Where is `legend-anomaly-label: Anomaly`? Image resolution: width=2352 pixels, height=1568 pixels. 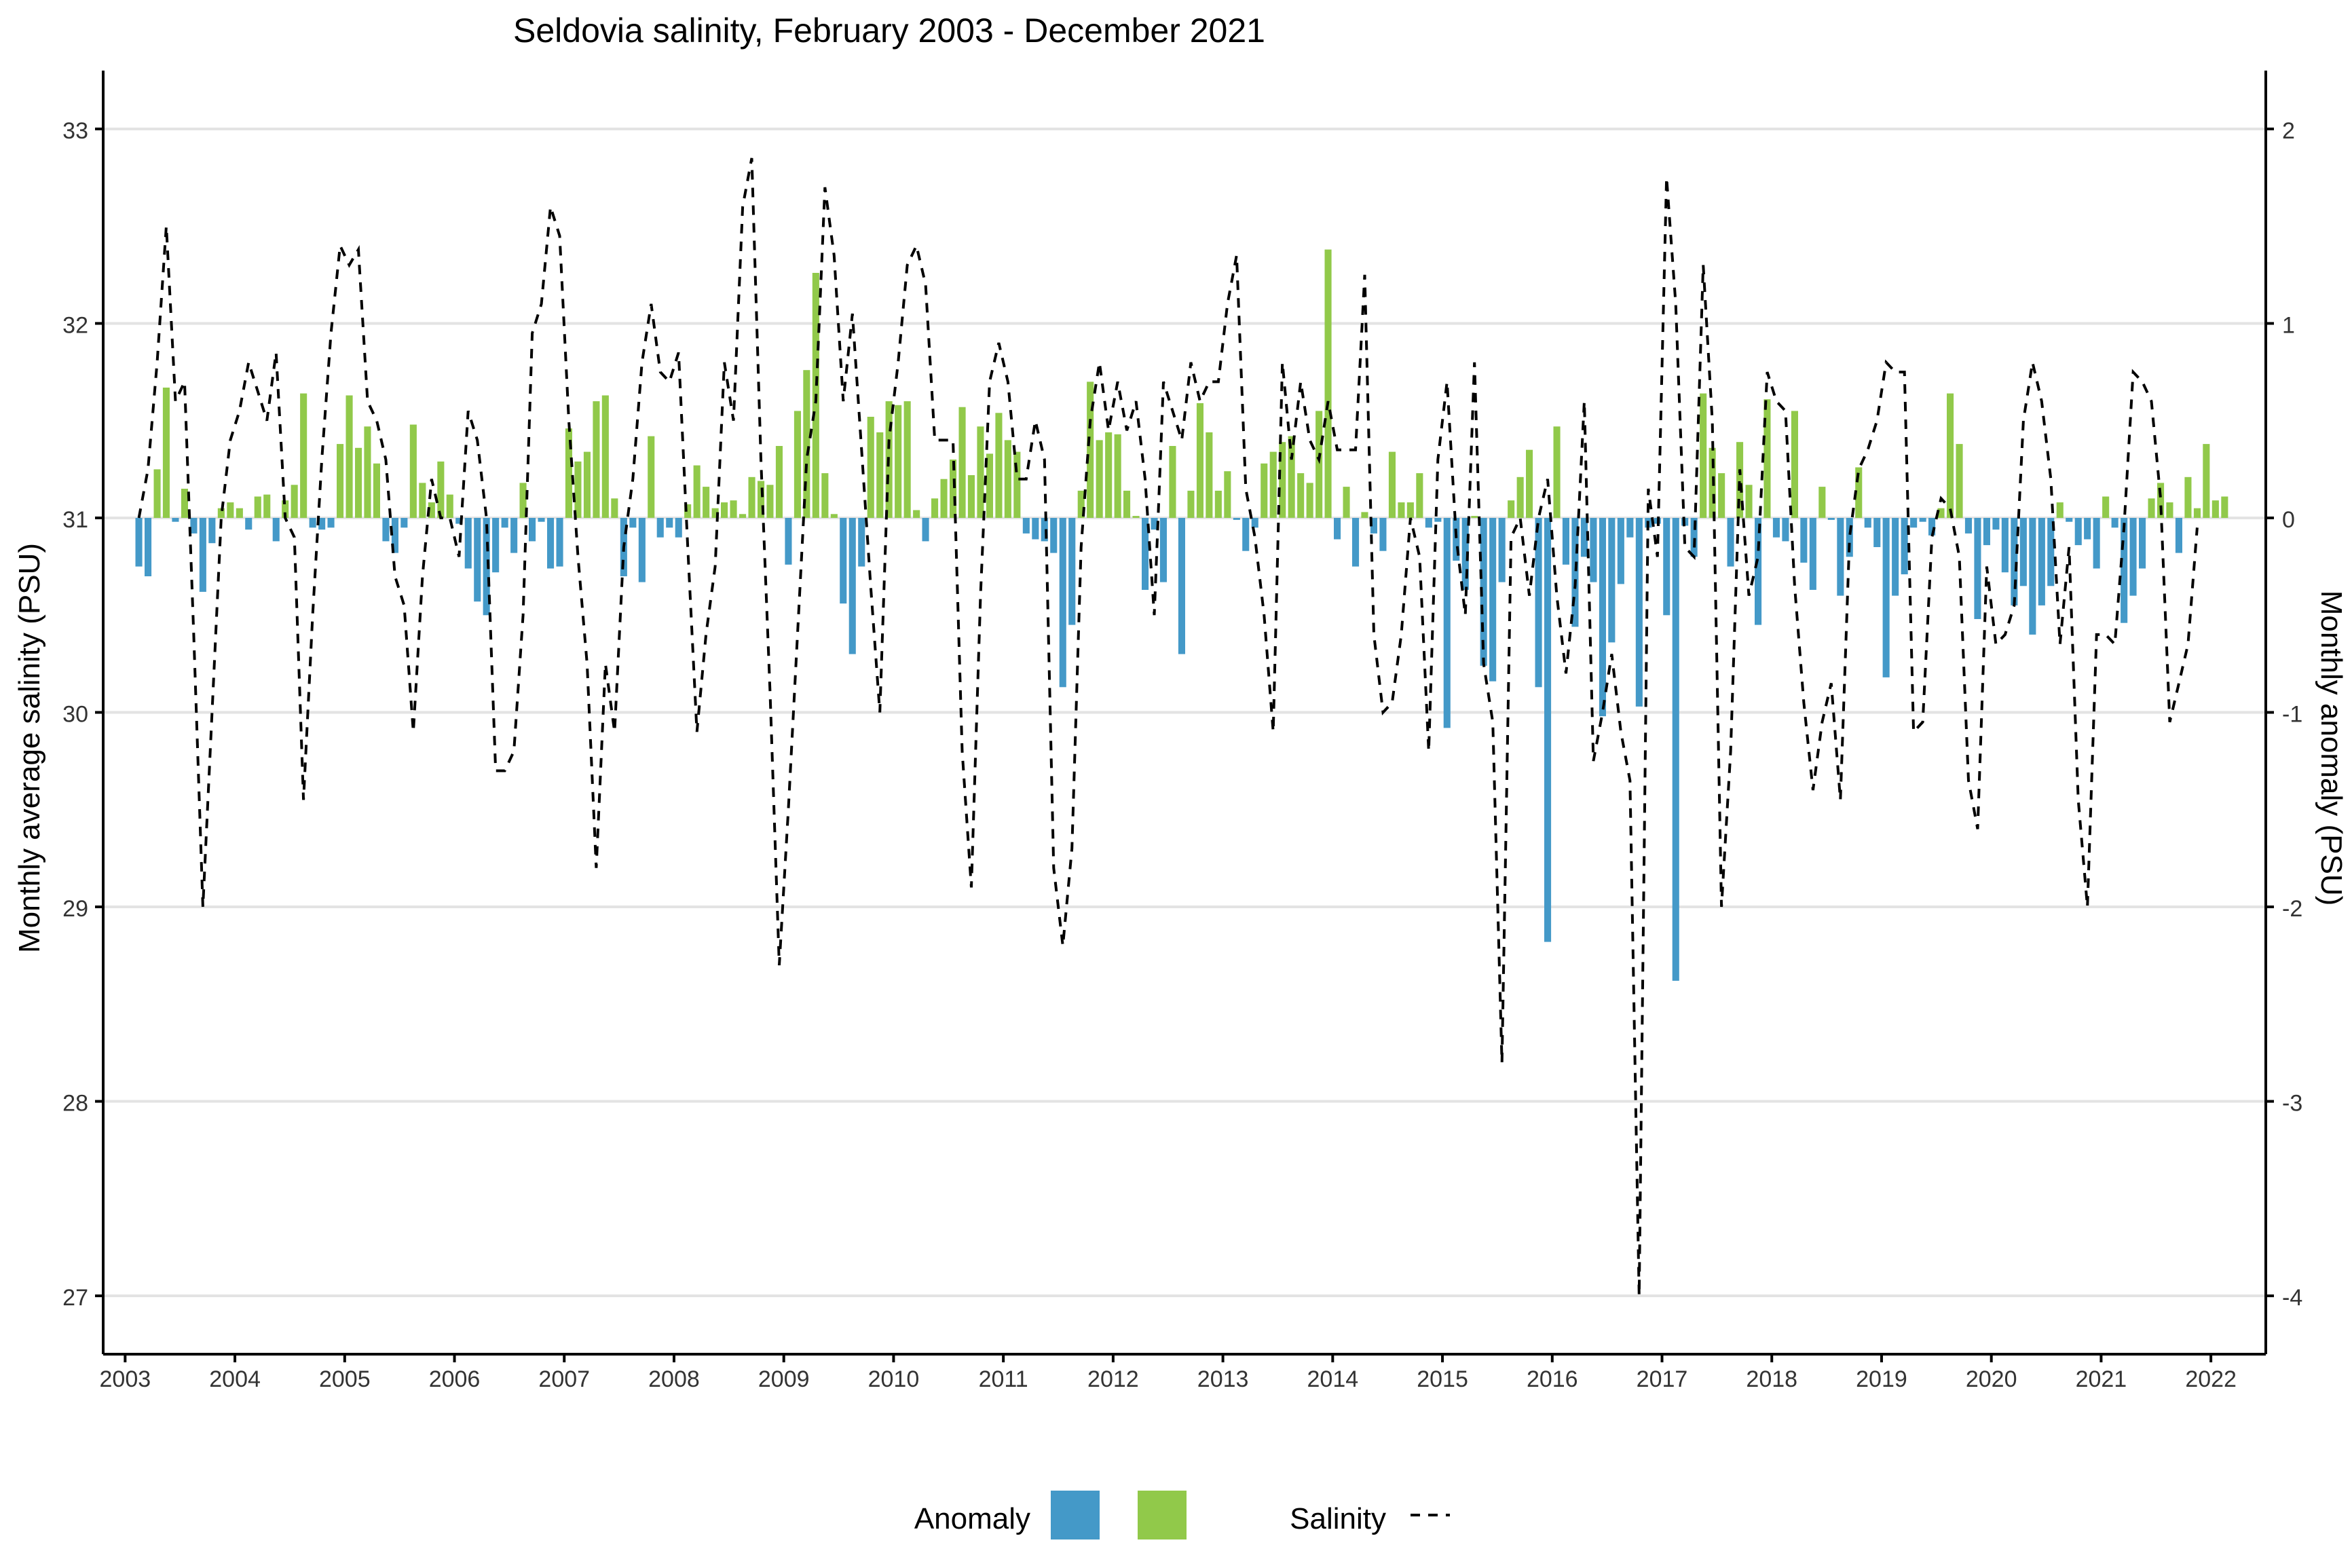 legend-anomaly-label: Anomaly is located at coordinates (972, 1519).